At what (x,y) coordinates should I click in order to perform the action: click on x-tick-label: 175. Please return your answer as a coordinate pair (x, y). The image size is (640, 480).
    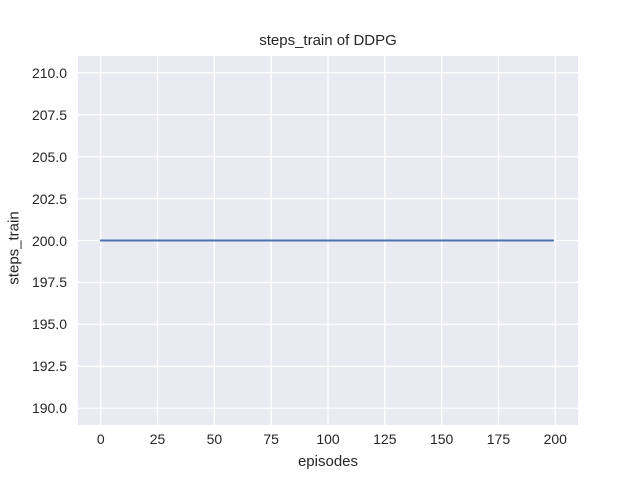
    Looking at the image, I should click on (498, 439).